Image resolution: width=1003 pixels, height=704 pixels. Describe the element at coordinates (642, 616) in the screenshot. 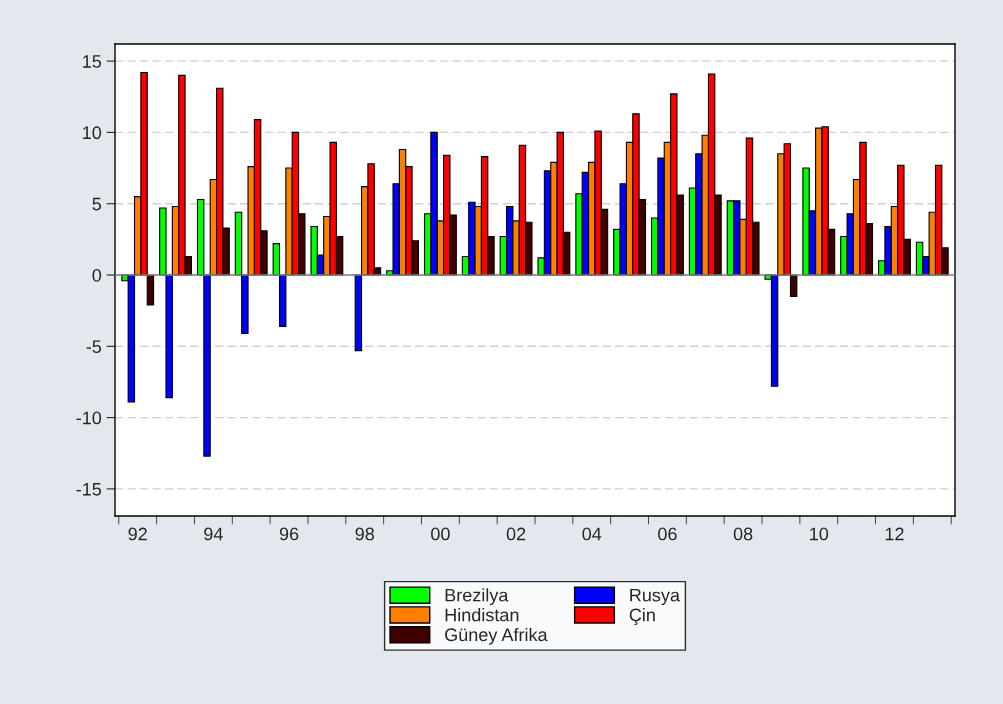

I see `legend-label: Çin` at that location.